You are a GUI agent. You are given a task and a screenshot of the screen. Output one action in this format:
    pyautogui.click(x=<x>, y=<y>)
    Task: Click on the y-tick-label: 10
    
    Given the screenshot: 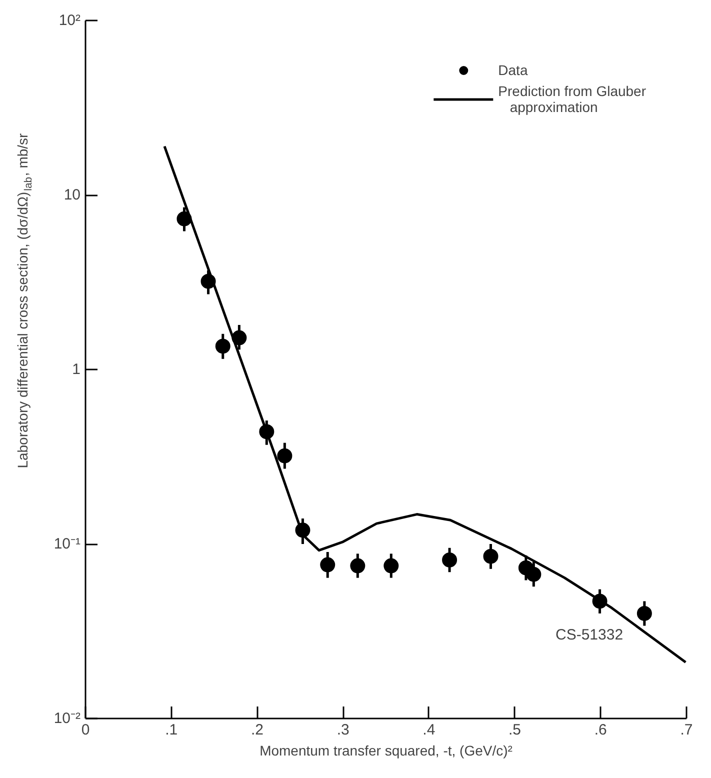 What is the action you would take?
    pyautogui.click(x=72, y=195)
    